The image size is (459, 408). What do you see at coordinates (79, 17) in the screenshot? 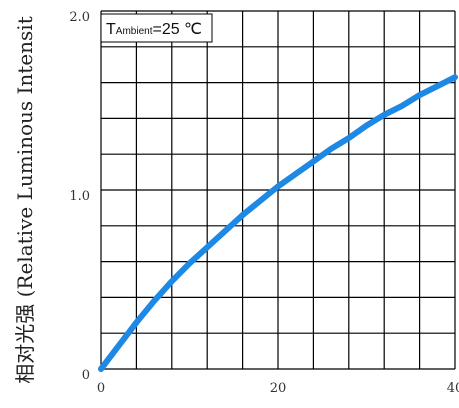
I see `y-tick-label: 2.0` at bounding box center [79, 17].